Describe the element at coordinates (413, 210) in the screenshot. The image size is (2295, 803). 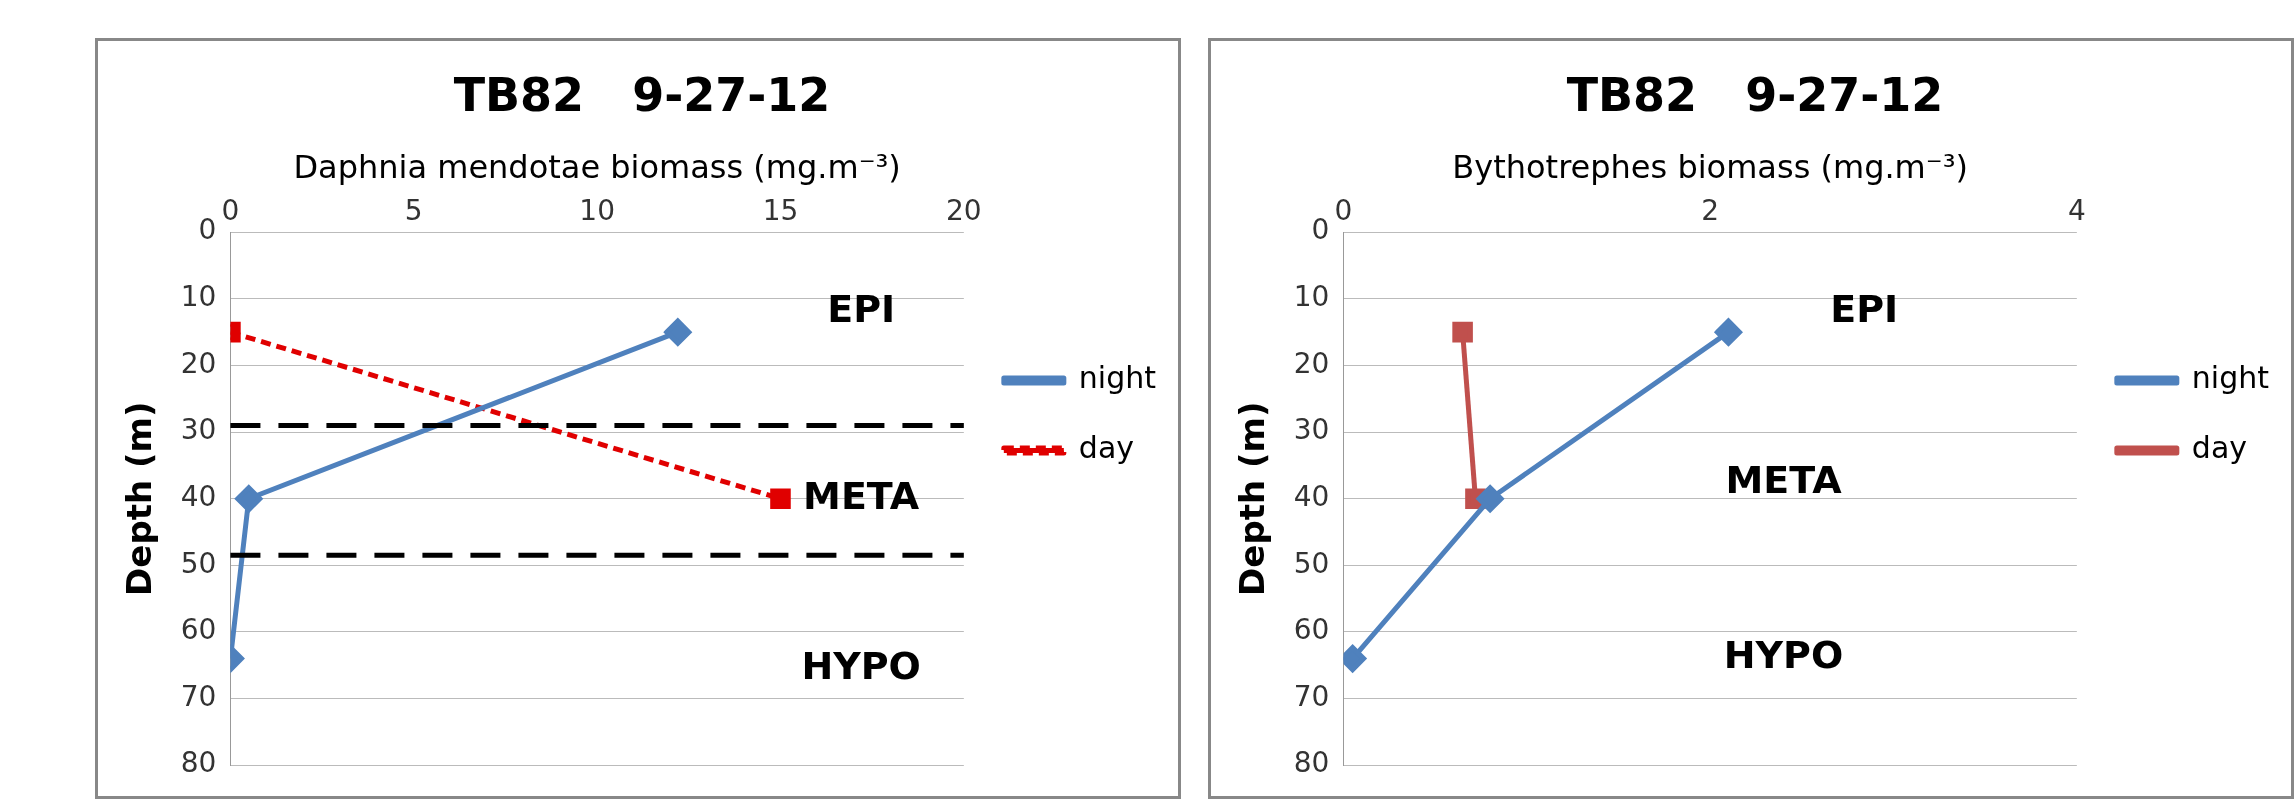
I see `x-tick-label: 5` at that location.